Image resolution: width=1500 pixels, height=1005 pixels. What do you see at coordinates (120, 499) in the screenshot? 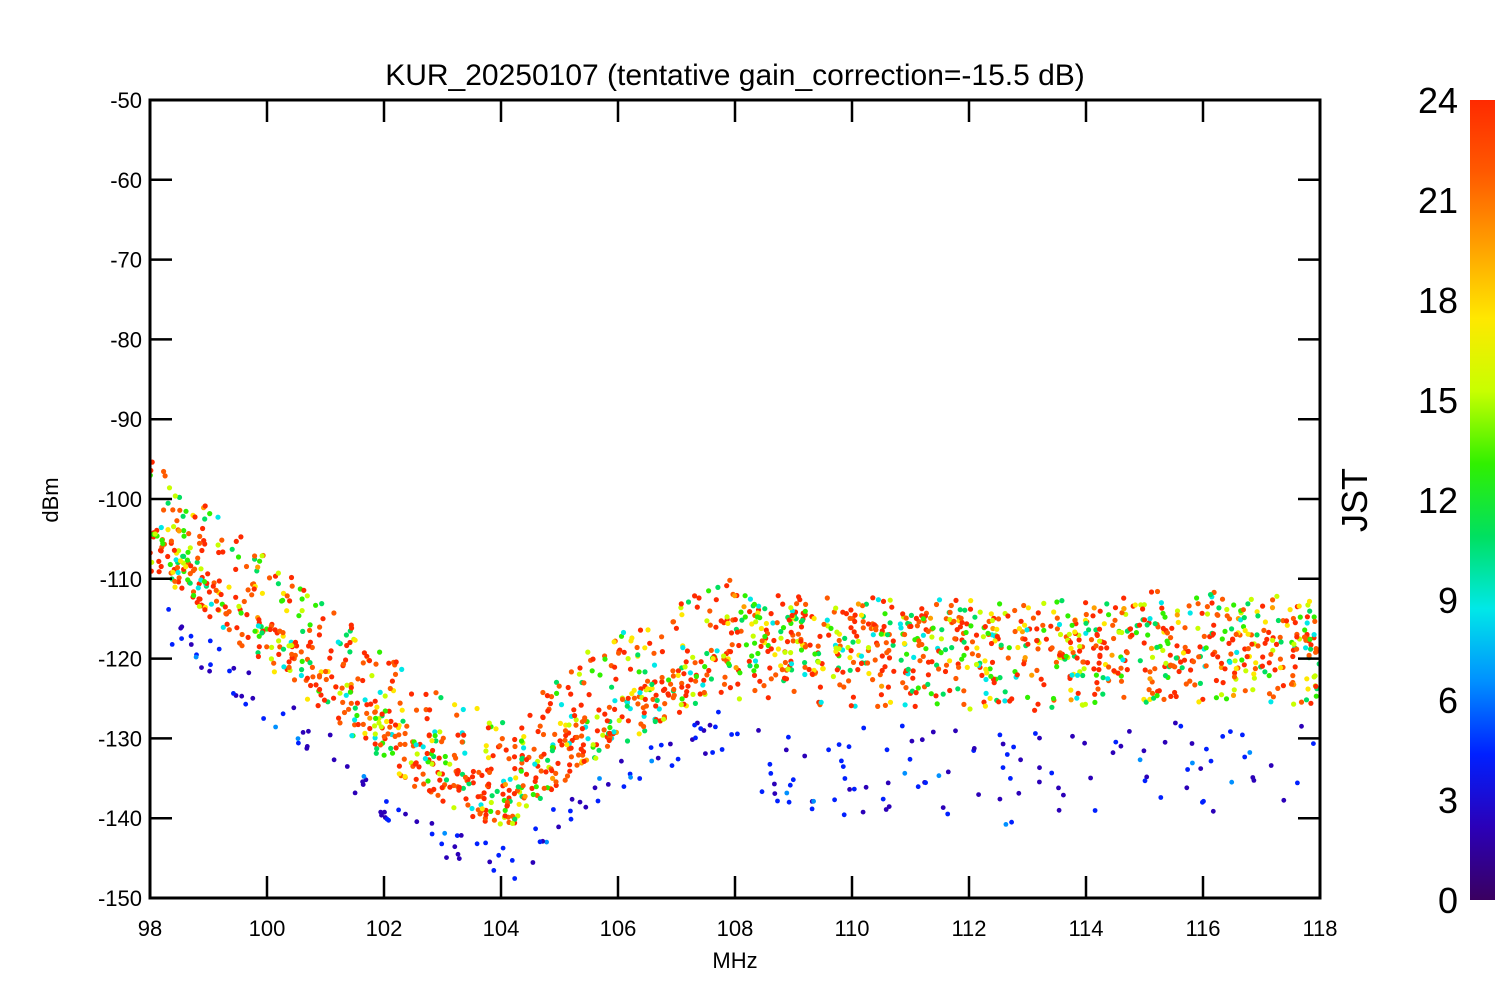
I see `y-tick-label: -100` at bounding box center [120, 499].